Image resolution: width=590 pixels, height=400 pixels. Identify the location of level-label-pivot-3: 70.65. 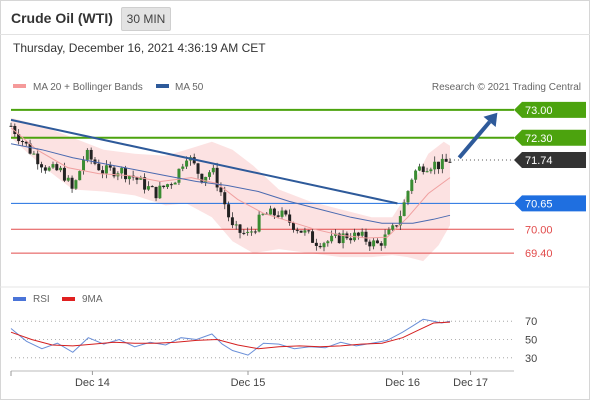
(539, 204).